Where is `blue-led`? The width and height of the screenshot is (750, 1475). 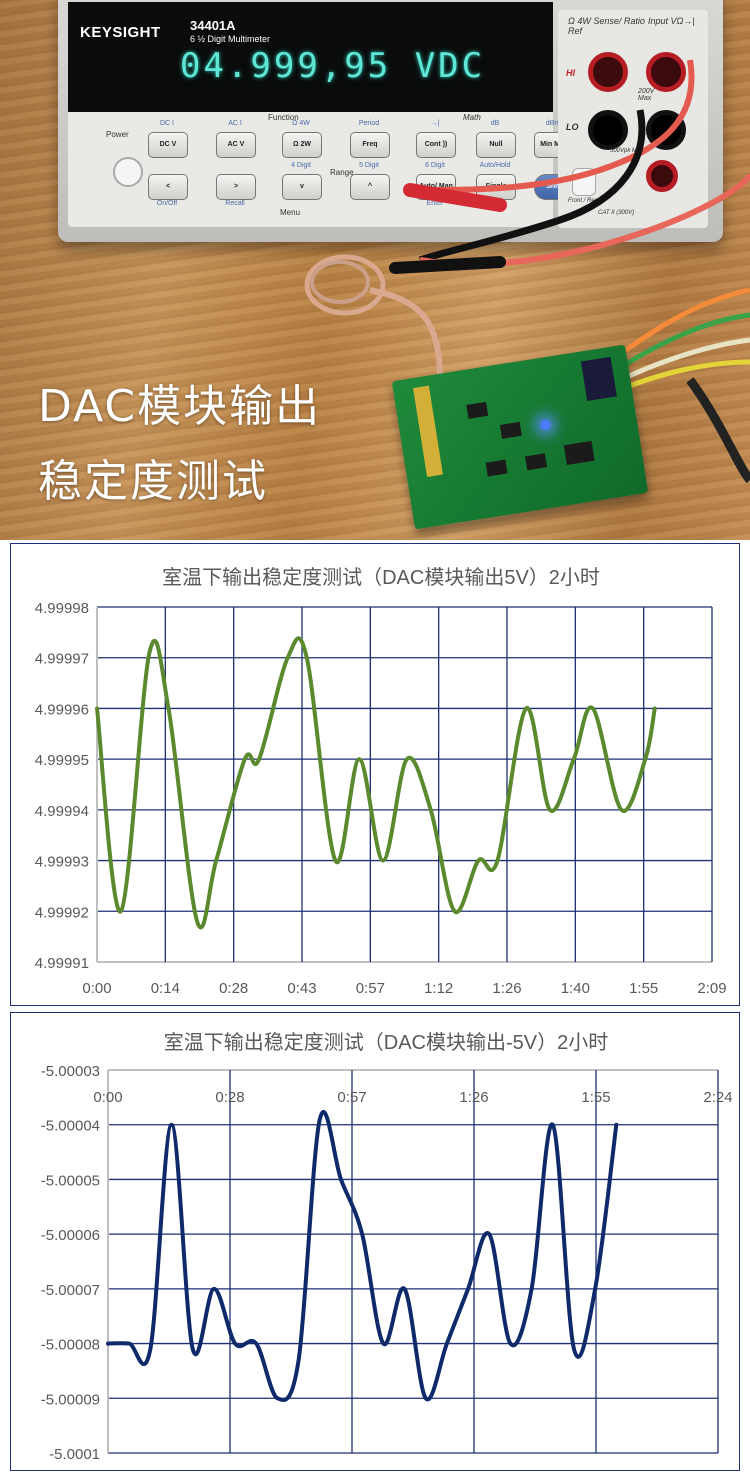 blue-led is located at coordinates (545, 425).